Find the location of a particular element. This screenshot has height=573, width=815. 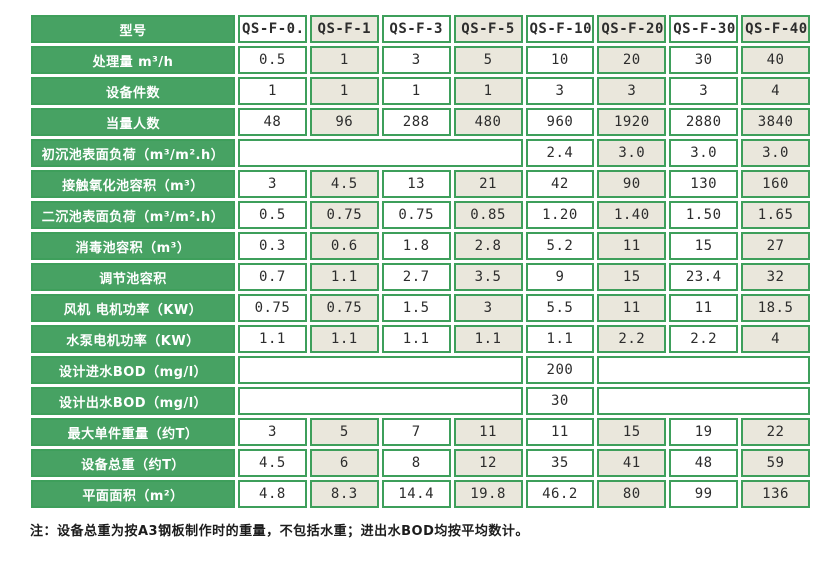

table-row: 初沉池表面负荷（m³/m².h） 2.4 3.0 3.0 3.0 is located at coordinates (420, 153).